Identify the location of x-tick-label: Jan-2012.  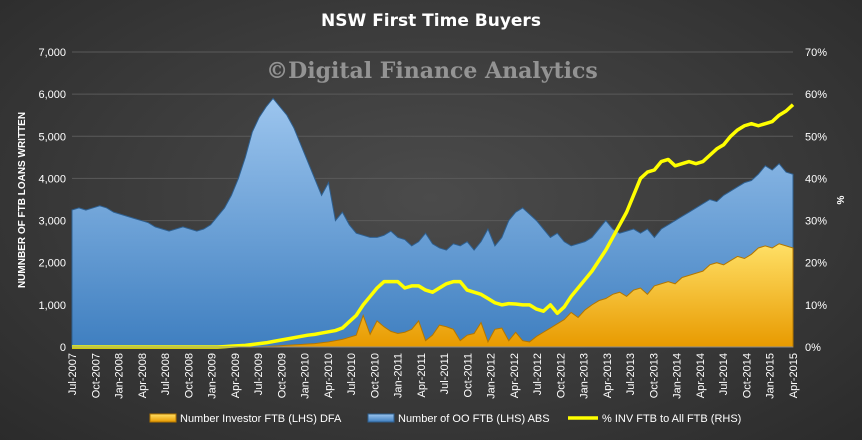
(492, 376).